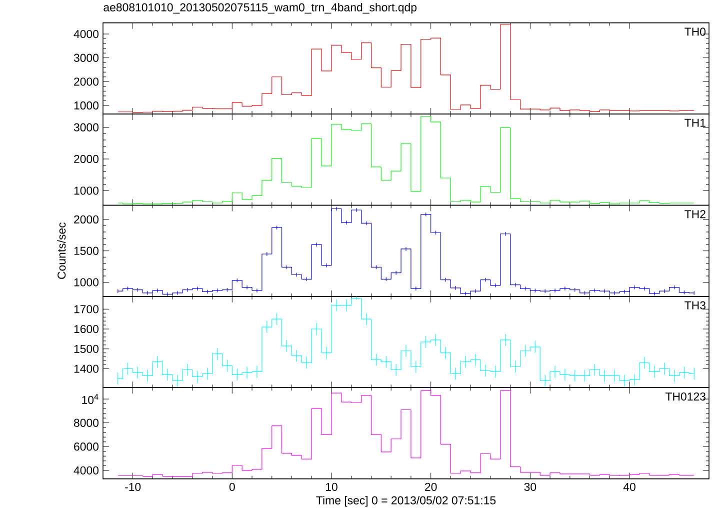 The height and width of the screenshot is (519, 717). Describe the element at coordinates (695, 214) in the screenshot. I see `text: TH2` at that location.